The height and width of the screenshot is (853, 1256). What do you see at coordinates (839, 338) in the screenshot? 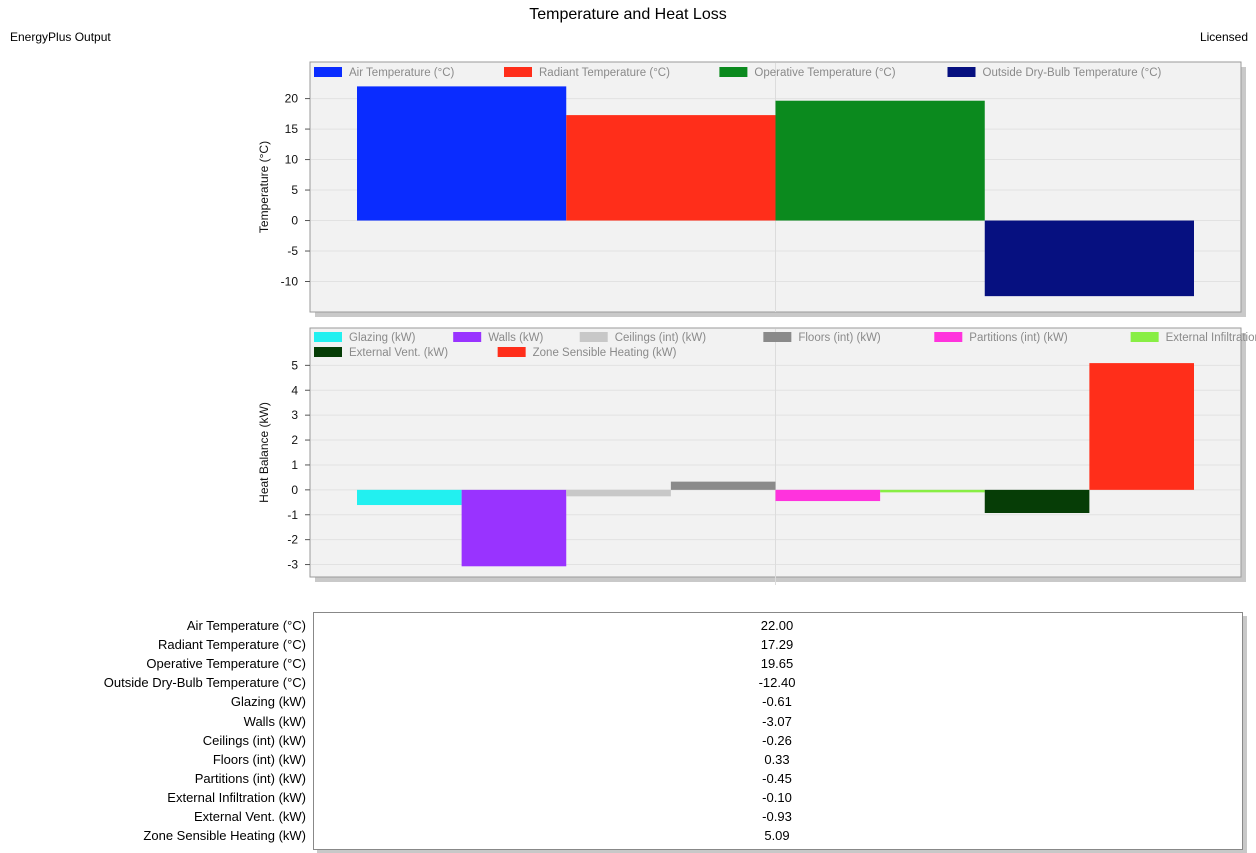
I see `legend-label: Floors (int) (kW)` at bounding box center [839, 338].